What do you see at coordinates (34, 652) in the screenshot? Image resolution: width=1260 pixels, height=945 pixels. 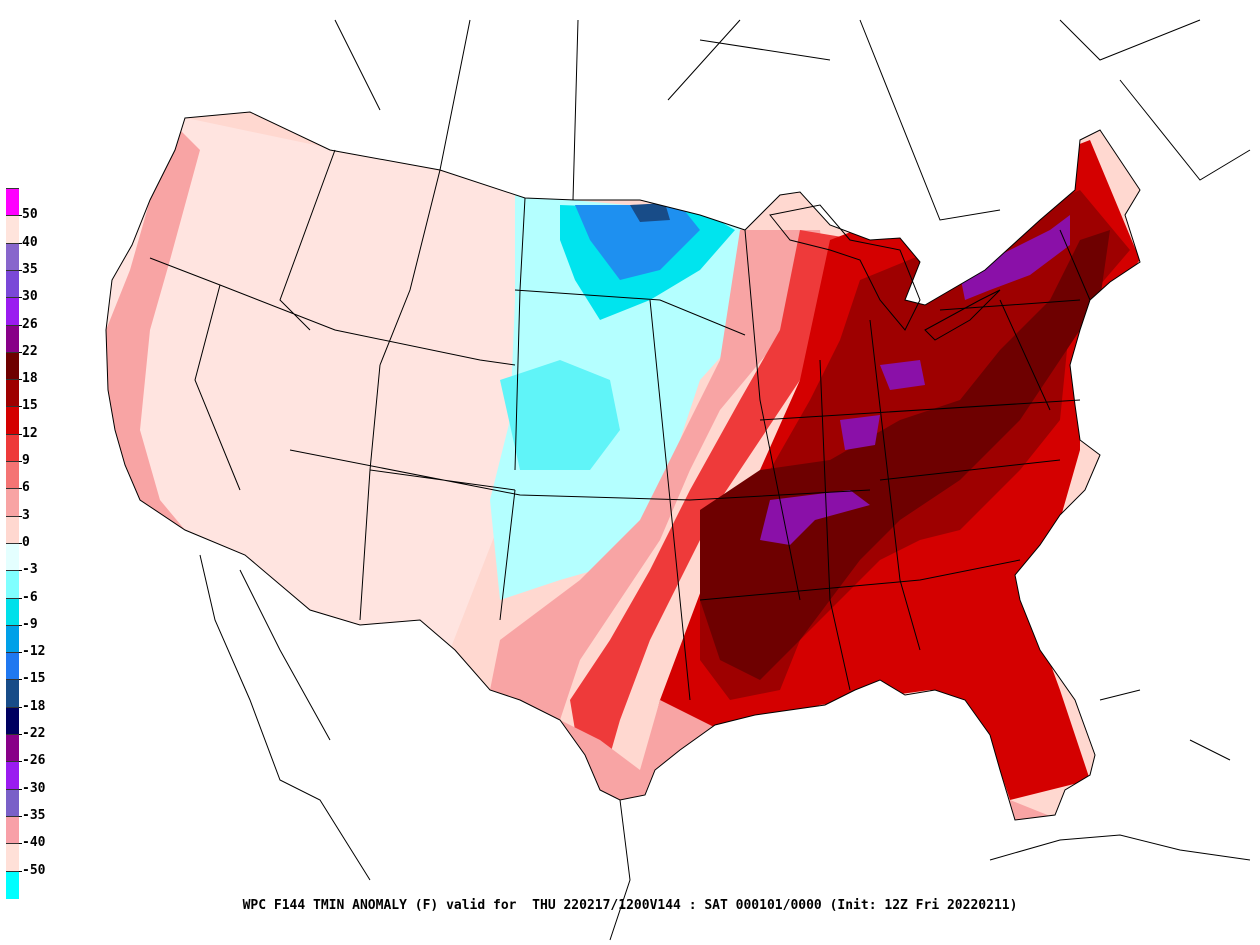 I see `legend-label: -12` at bounding box center [34, 652].